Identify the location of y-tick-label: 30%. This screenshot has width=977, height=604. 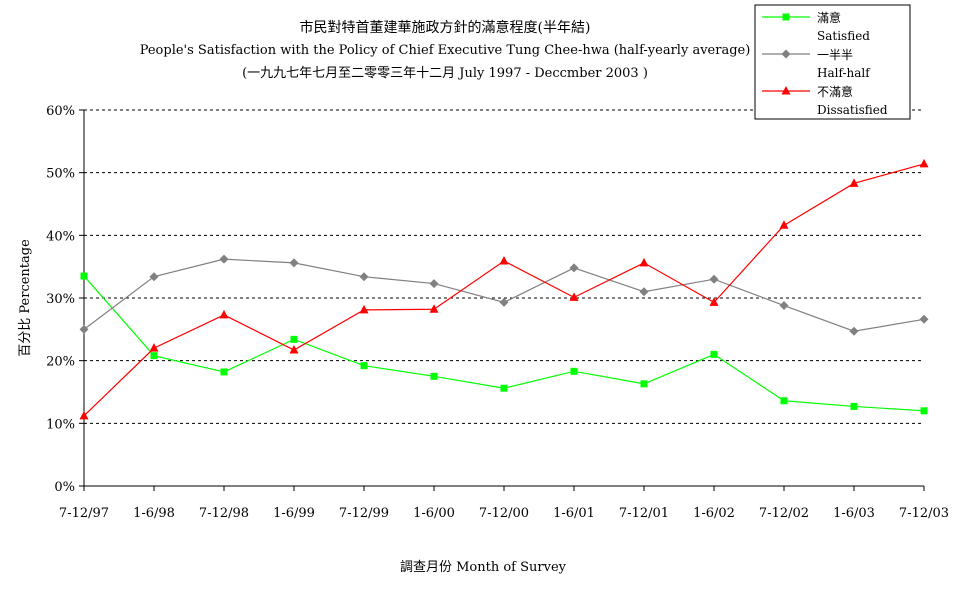
(60, 299).